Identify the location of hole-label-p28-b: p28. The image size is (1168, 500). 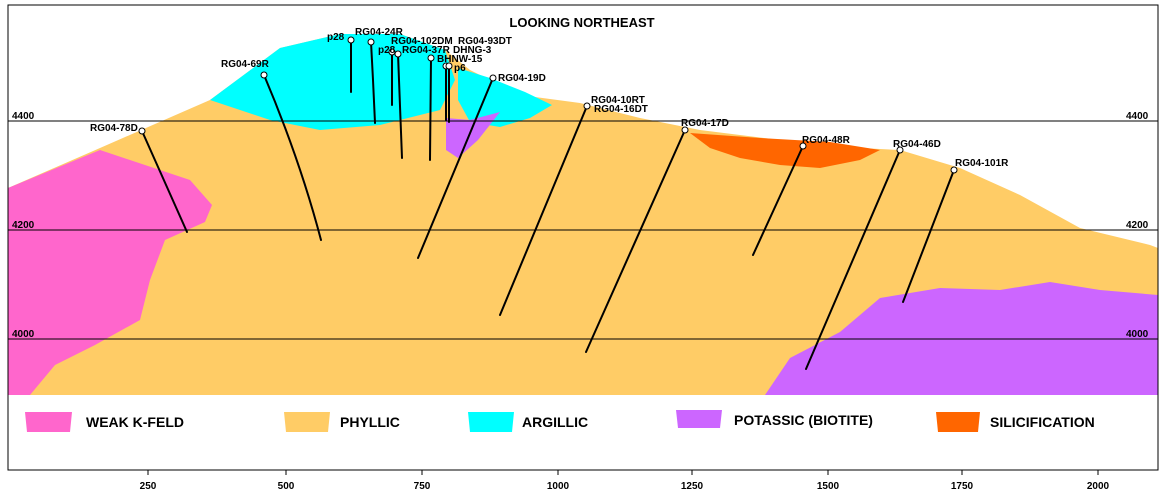
(387, 50).